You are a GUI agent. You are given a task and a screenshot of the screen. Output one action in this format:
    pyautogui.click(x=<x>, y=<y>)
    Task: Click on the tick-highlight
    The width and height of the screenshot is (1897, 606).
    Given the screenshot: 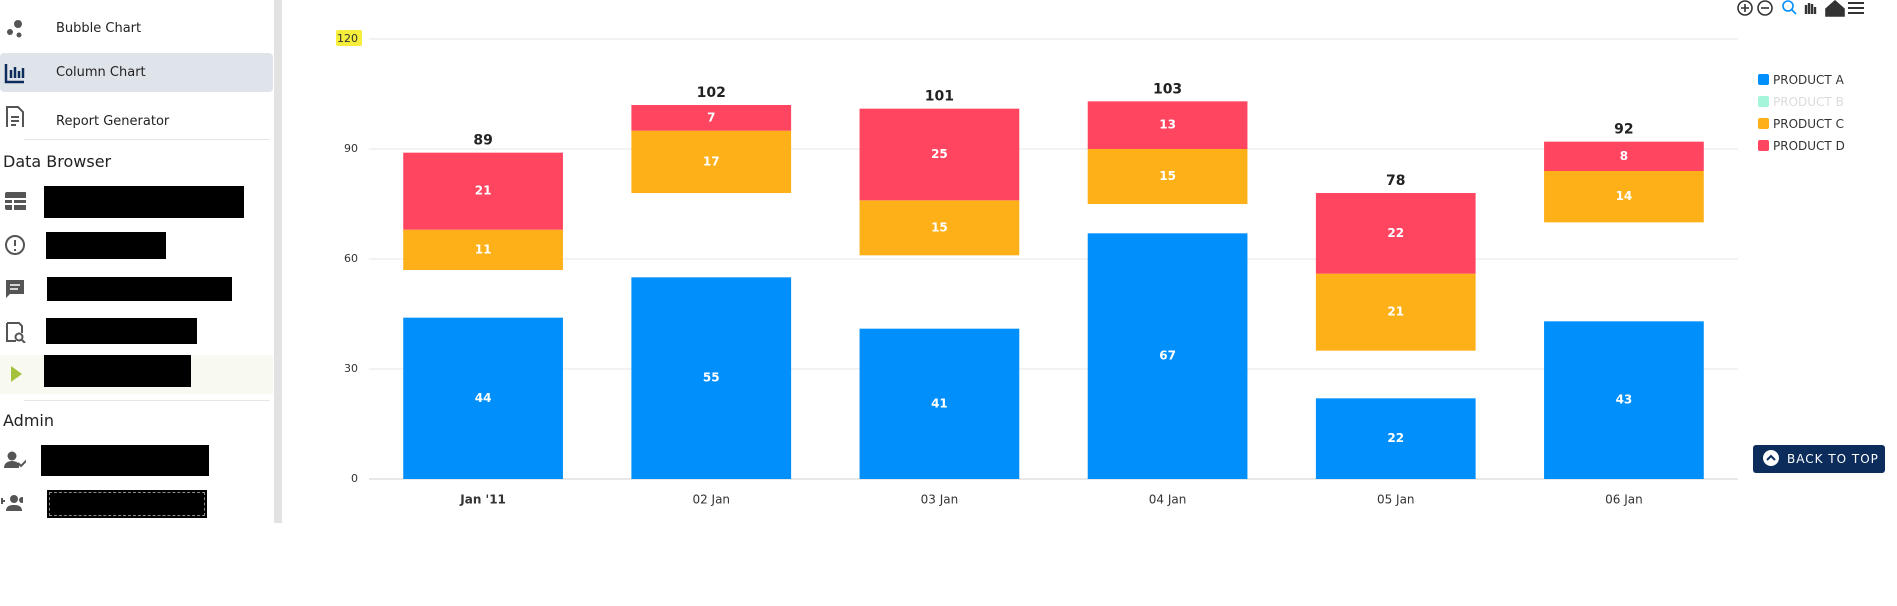 What is the action you would take?
    pyautogui.click(x=349, y=38)
    